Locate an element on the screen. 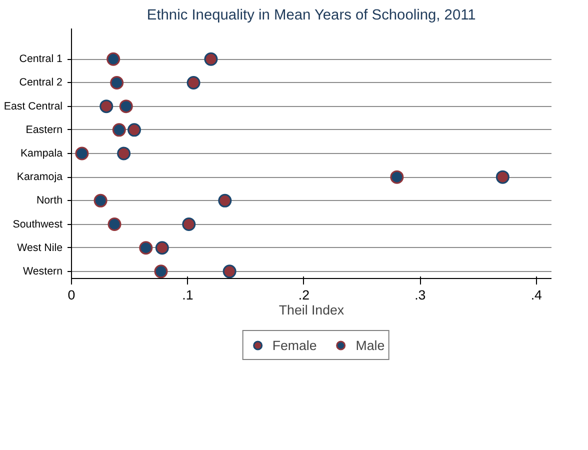 Image resolution: width=588 pixels, height=450 pixels. y-tick-label: Kampala is located at coordinates (41, 154).